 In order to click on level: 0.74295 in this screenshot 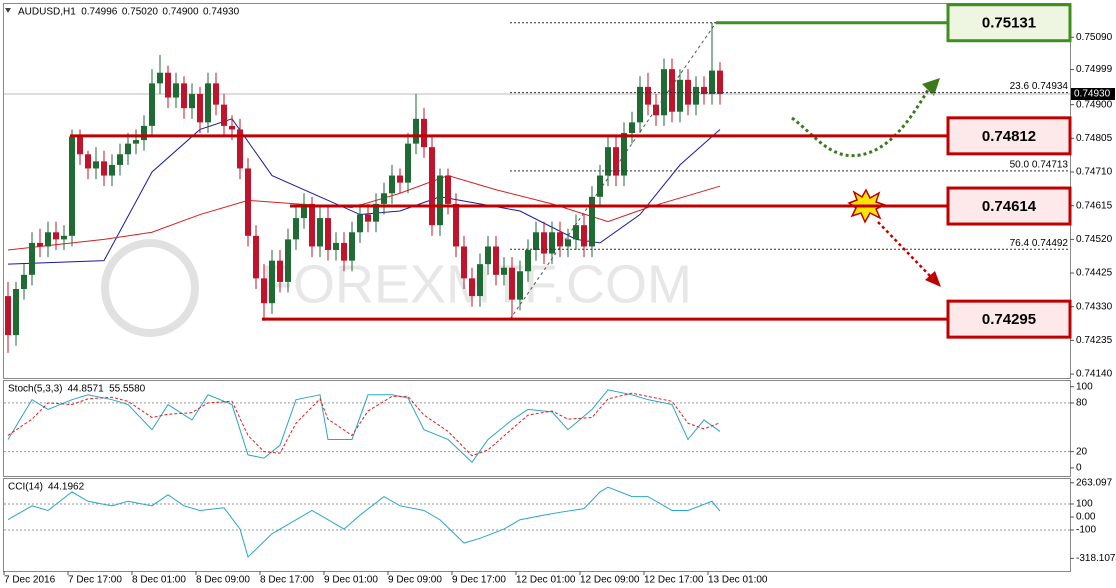, I will do `click(667, 319)`.